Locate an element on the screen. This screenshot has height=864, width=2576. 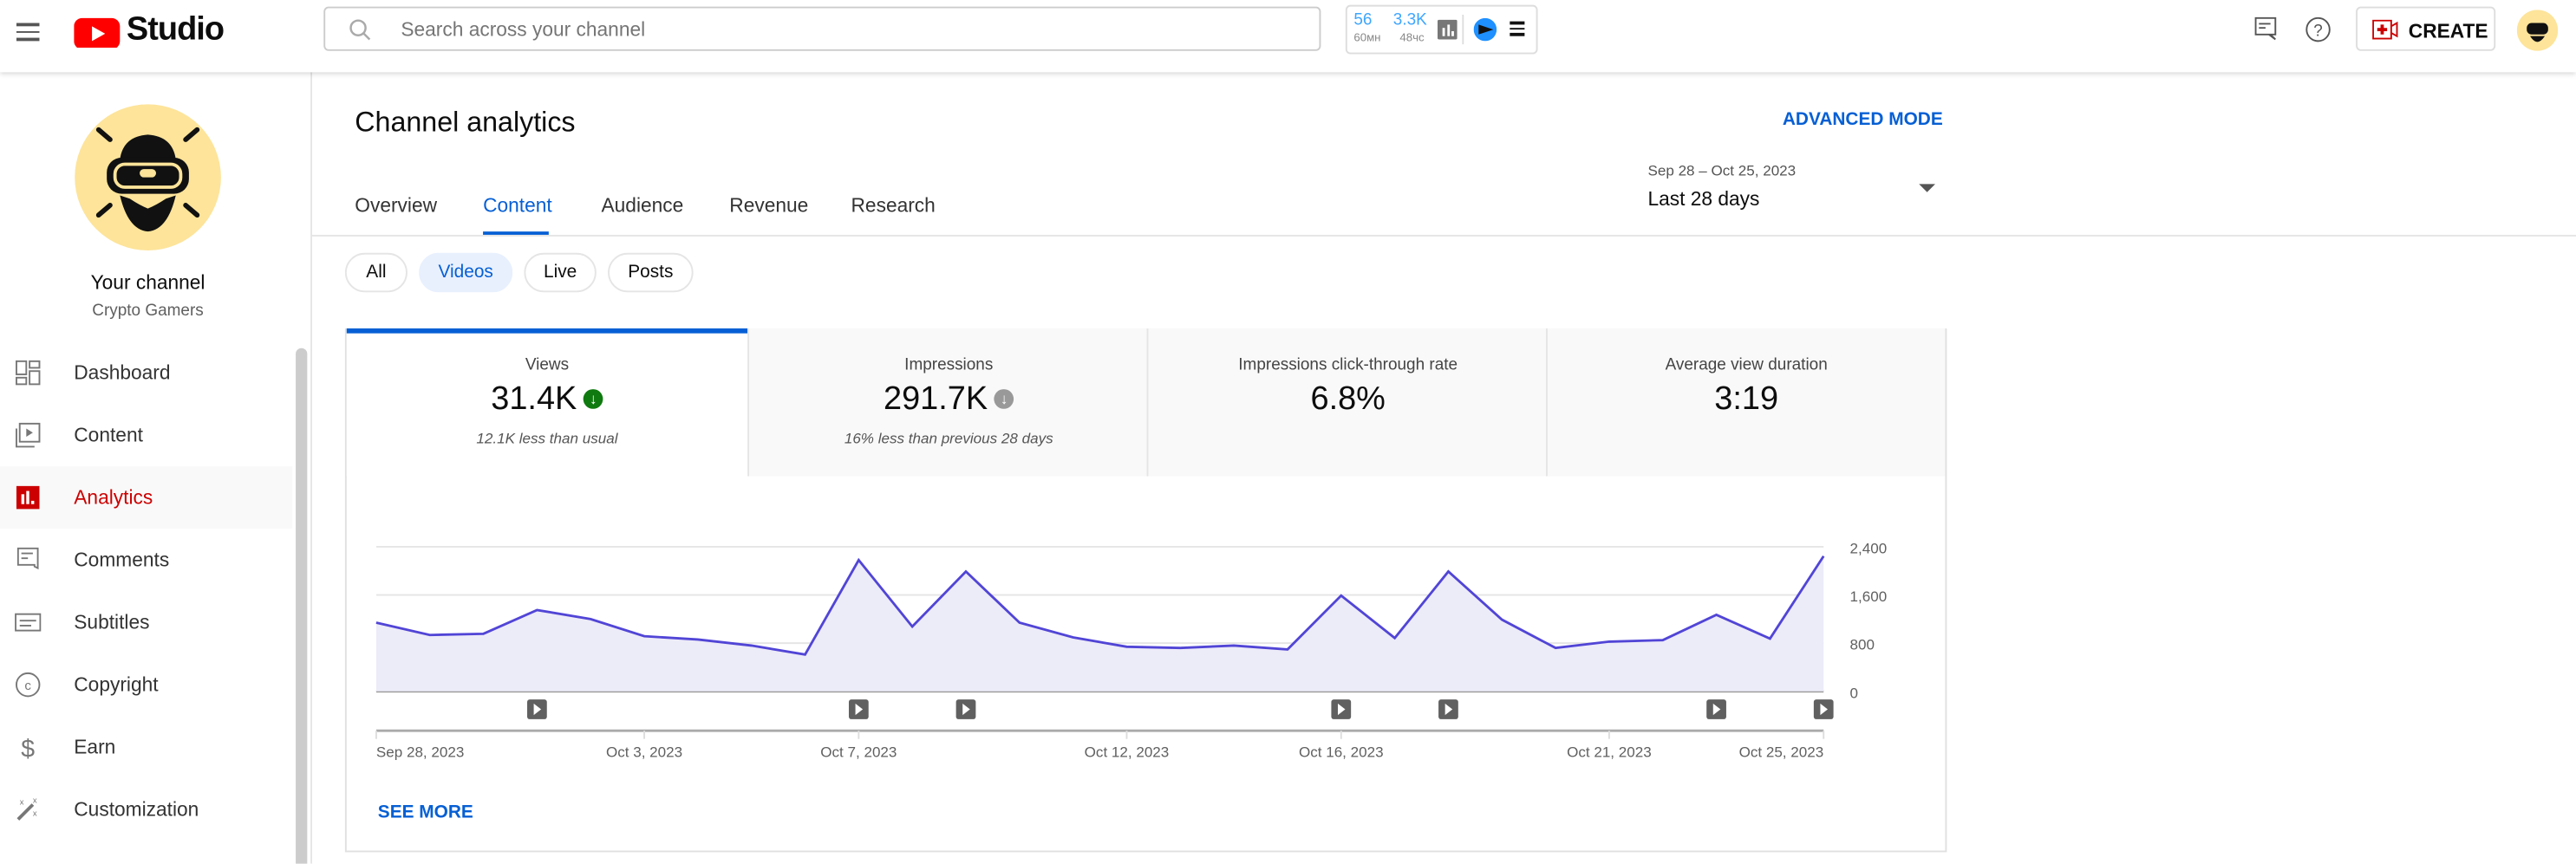
create-video-icon is located at coordinates (2385, 30).